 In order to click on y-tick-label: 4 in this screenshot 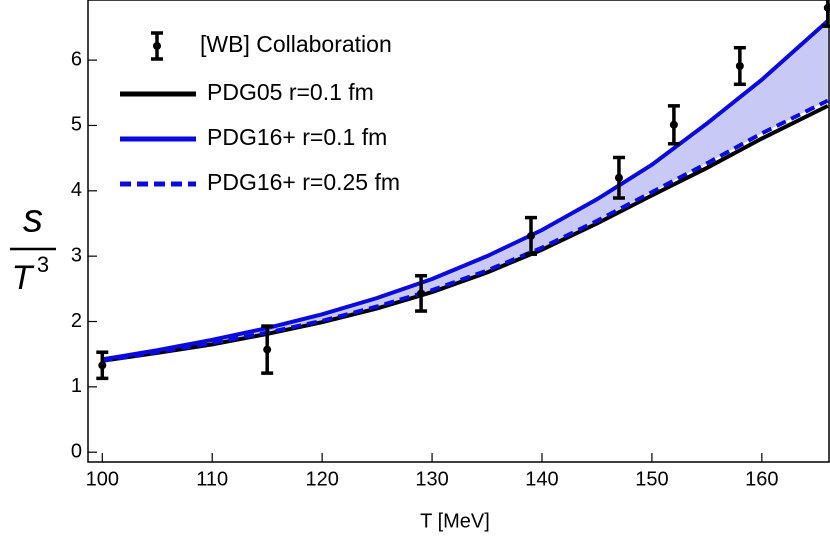, I will do `click(76, 190)`.